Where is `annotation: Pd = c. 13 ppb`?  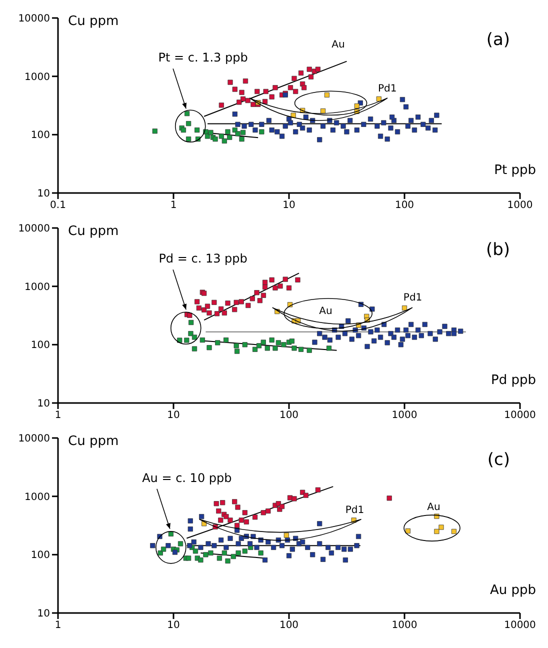 annotation: Pd = c. 13 ppb is located at coordinates (203, 259).